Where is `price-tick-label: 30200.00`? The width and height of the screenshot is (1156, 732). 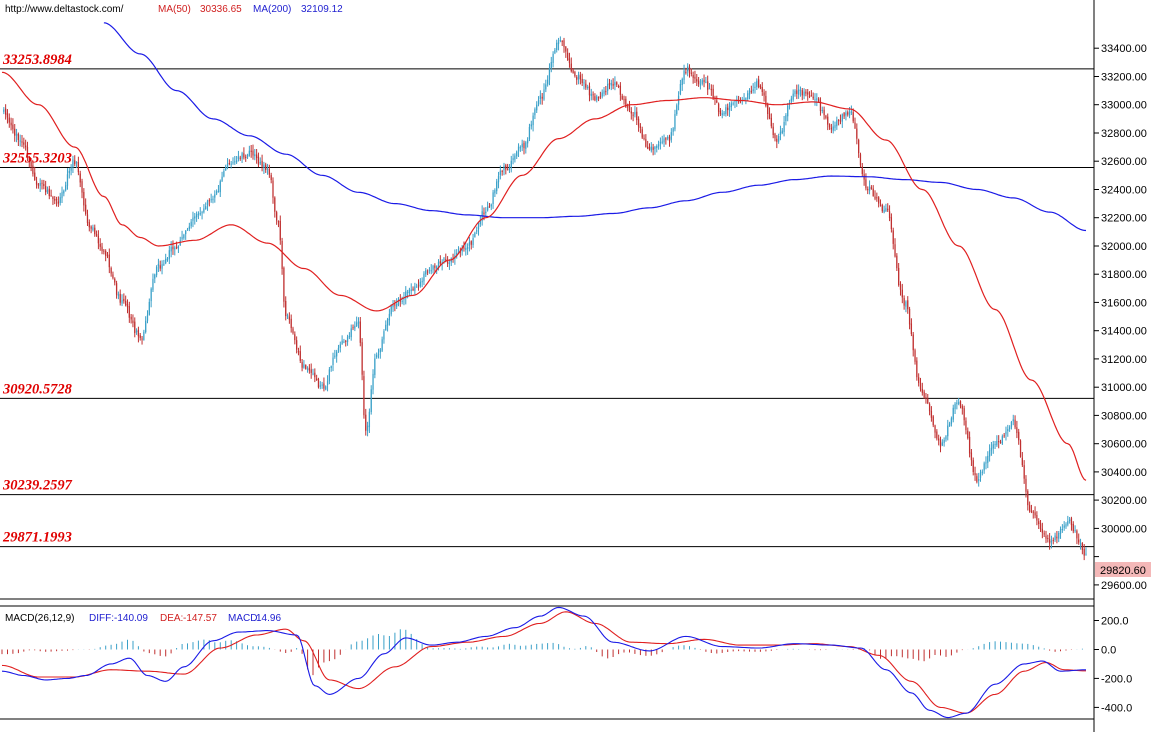
price-tick-label: 30200.00 is located at coordinates (1124, 501).